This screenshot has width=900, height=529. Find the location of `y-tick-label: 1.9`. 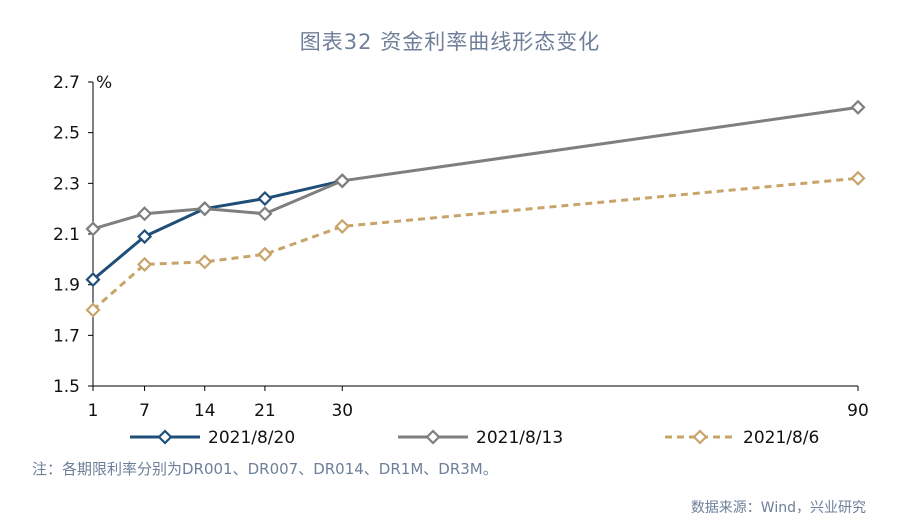

y-tick-label: 1.9 is located at coordinates (66, 286).